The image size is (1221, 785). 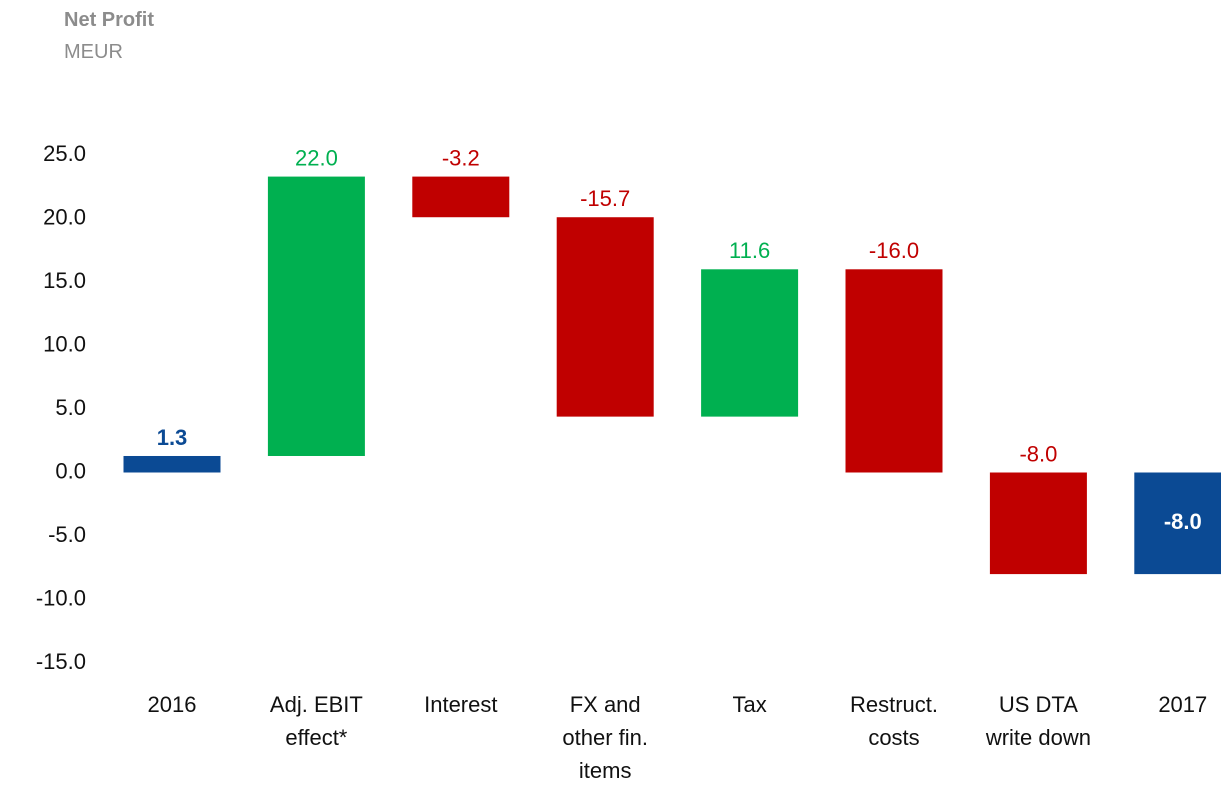 What do you see at coordinates (172, 704) in the screenshot?
I see `x-tick-label: 2016` at bounding box center [172, 704].